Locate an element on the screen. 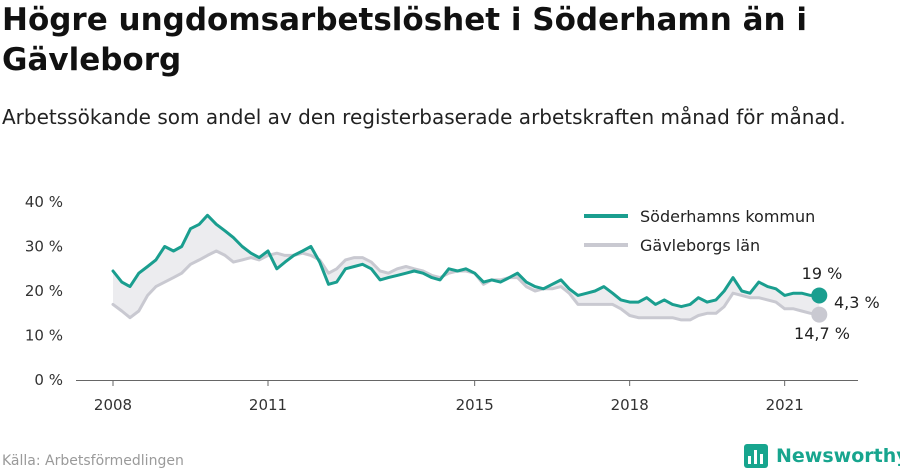 The image size is (900, 474). y-tick-label: 30 % is located at coordinates (44, 247).